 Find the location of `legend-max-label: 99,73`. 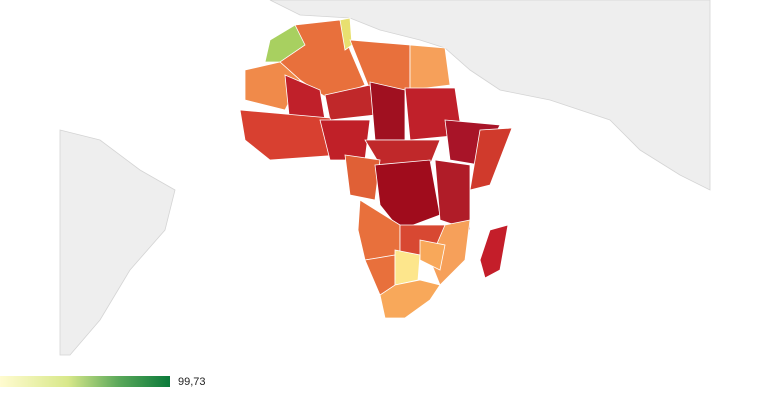

legend-max-label: 99,73 is located at coordinates (192, 382).